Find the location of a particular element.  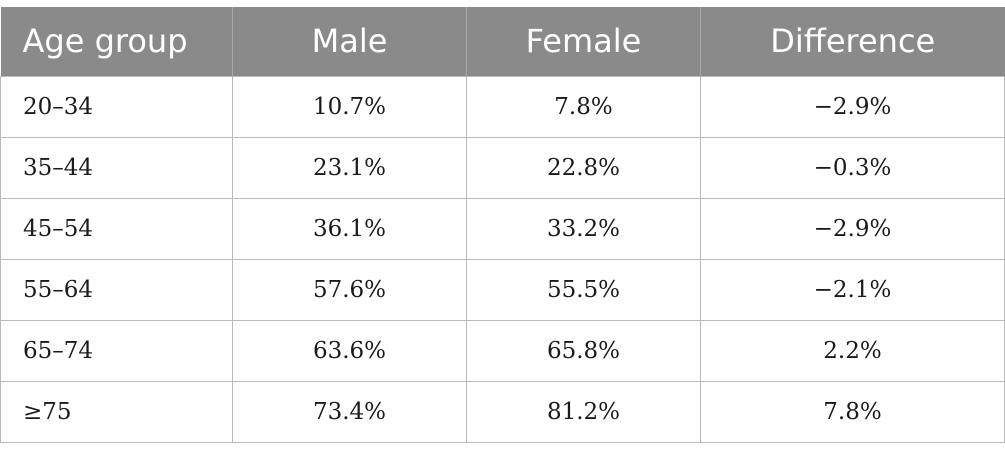

cell-female: 33.2% is located at coordinates (583, 228).